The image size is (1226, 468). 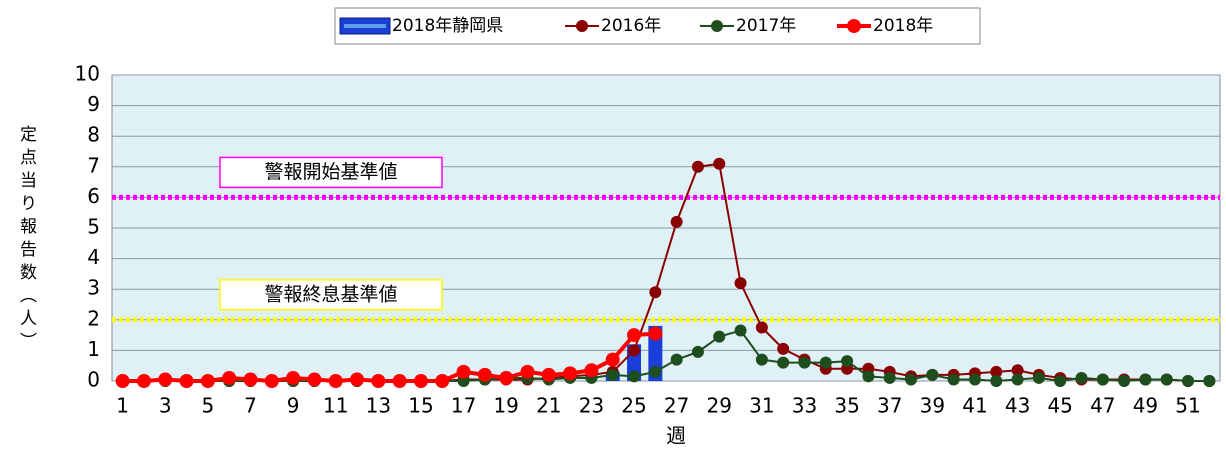 I want to click on x-tick-label: 25, so click(x=633, y=406).